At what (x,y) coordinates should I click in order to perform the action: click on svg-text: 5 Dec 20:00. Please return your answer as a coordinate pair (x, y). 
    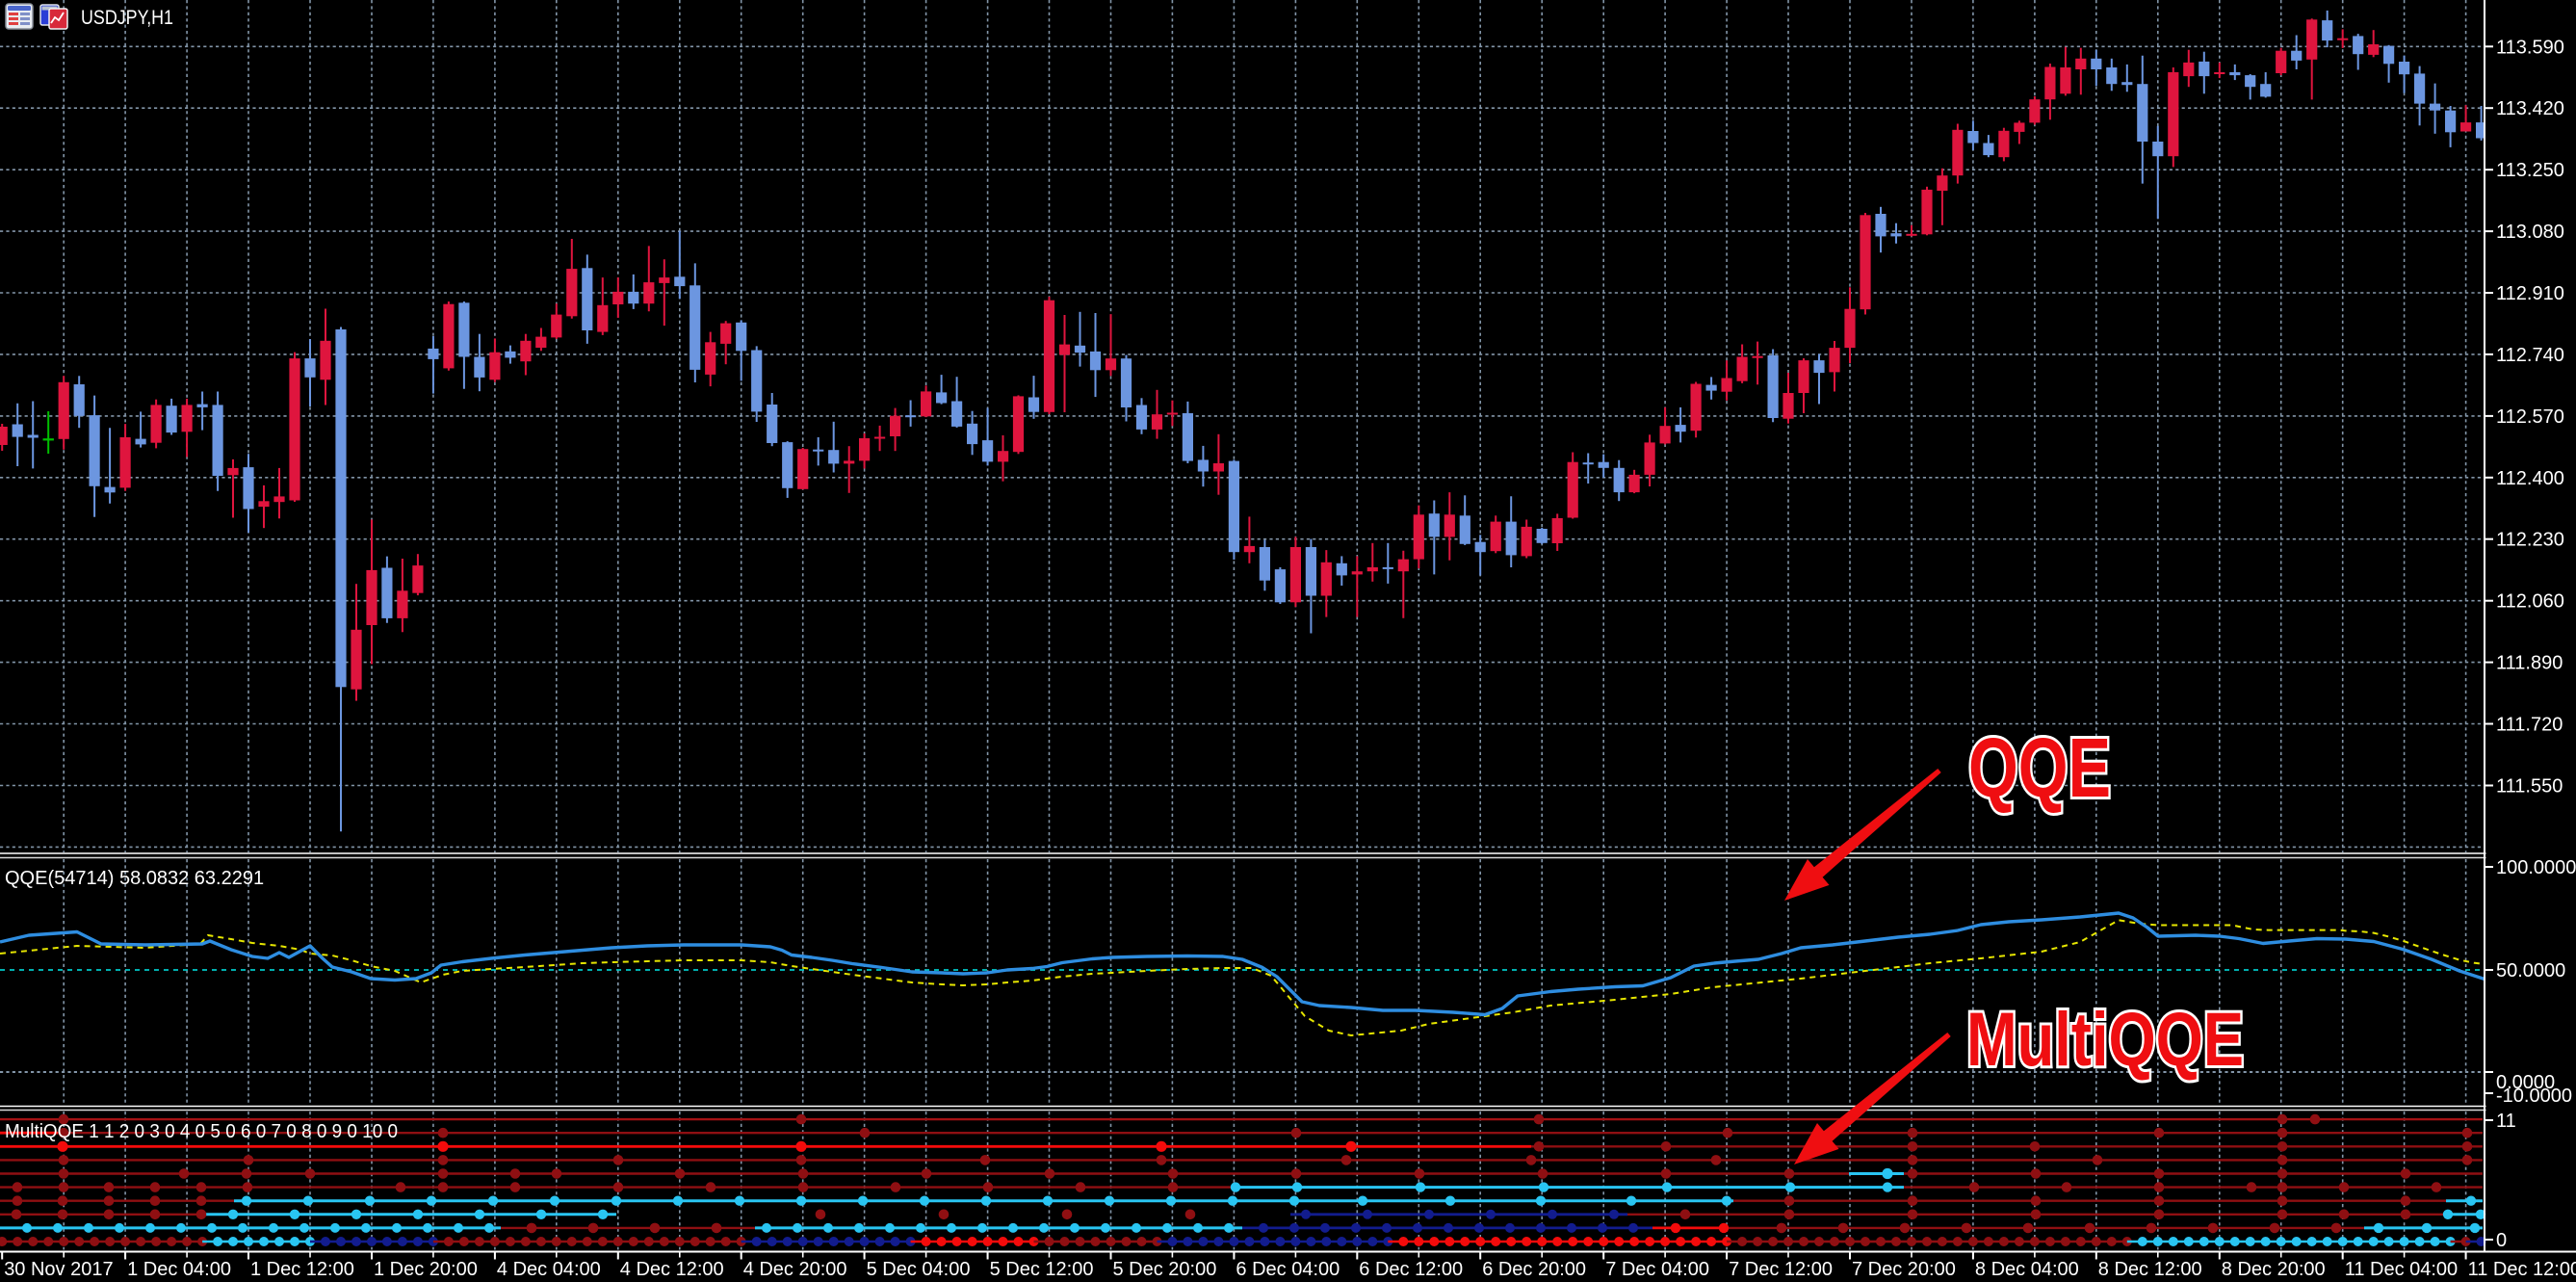
    Looking at the image, I should click on (1165, 1269).